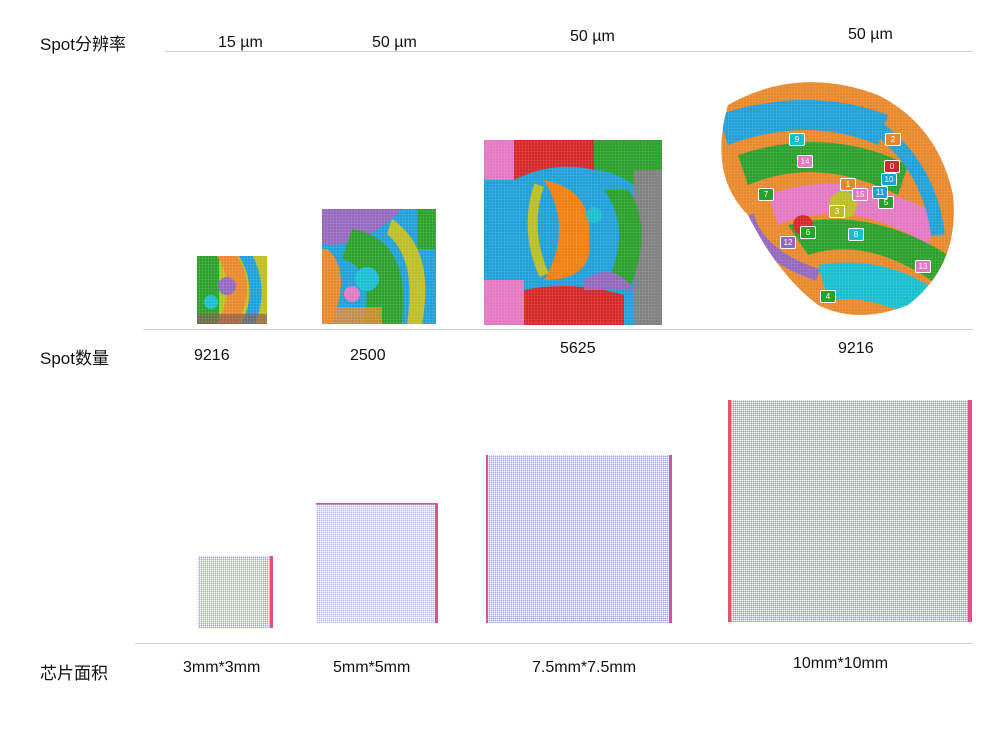 Image resolution: width=995 pixels, height=731 pixels. What do you see at coordinates (579, 539) in the screenshot?
I see `chip-7.5mm` at bounding box center [579, 539].